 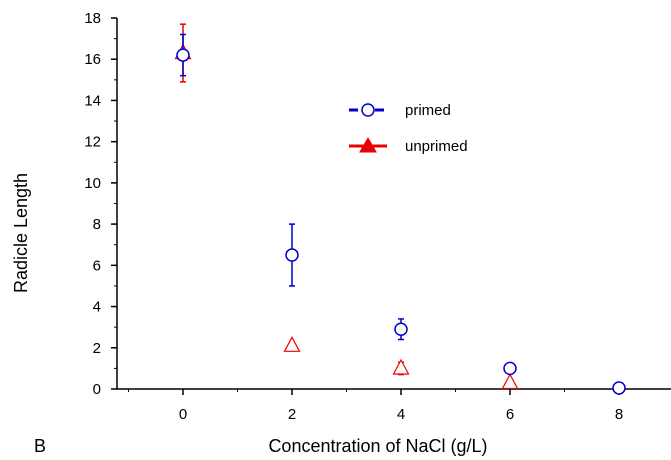 I want to click on y-tick-label: 8, so click(x=97, y=224).